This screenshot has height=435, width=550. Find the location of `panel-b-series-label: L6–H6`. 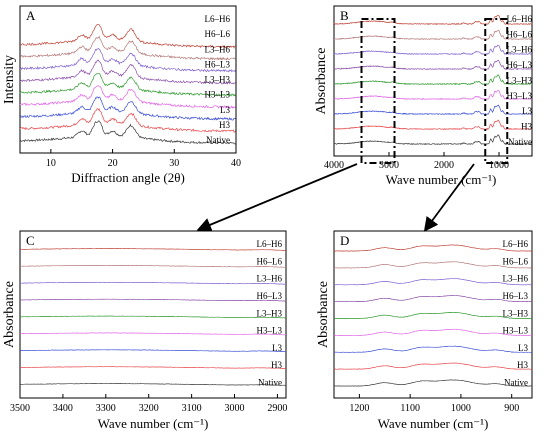

panel-b-series-label: L6–H6 is located at coordinates (520, 19).